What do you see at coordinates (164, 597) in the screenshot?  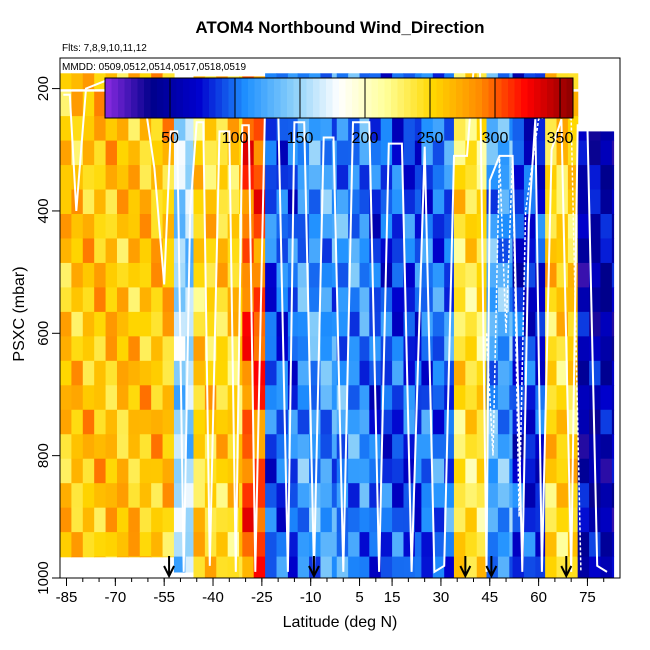 I see `x-tick-label: -55` at bounding box center [164, 597].